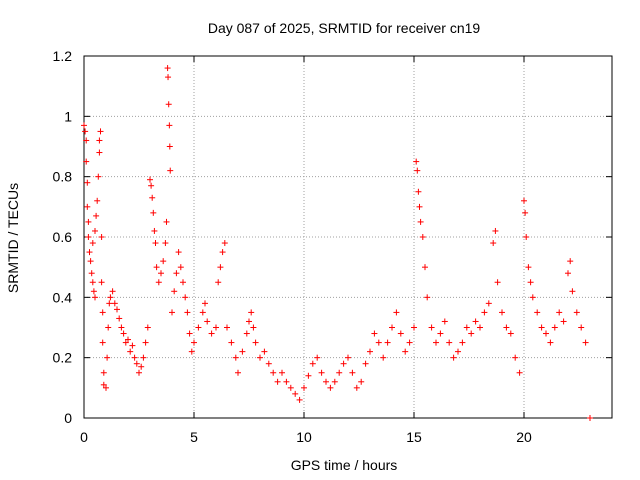 The width and height of the screenshot is (640, 480). I want to click on x-tick-label: 20, so click(524, 437).